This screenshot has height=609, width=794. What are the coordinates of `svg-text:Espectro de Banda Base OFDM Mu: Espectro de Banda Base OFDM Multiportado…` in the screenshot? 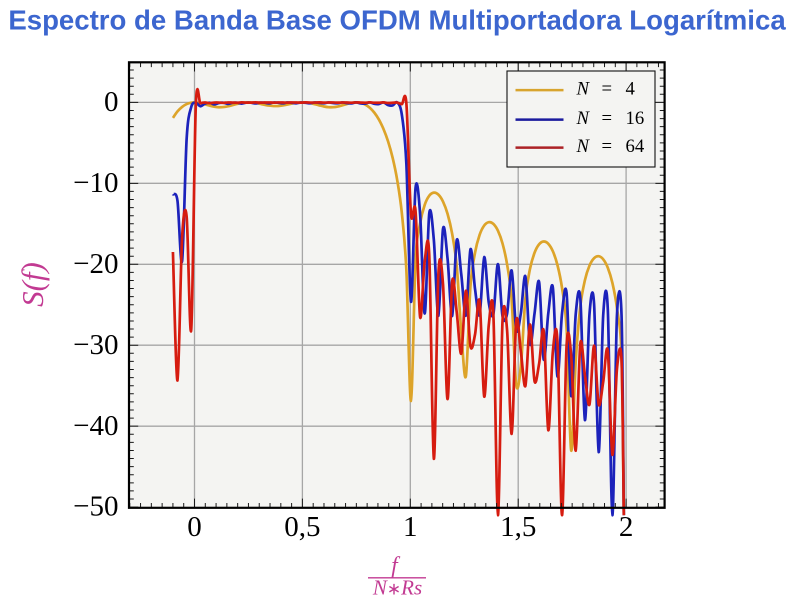 It's located at (397, 20).